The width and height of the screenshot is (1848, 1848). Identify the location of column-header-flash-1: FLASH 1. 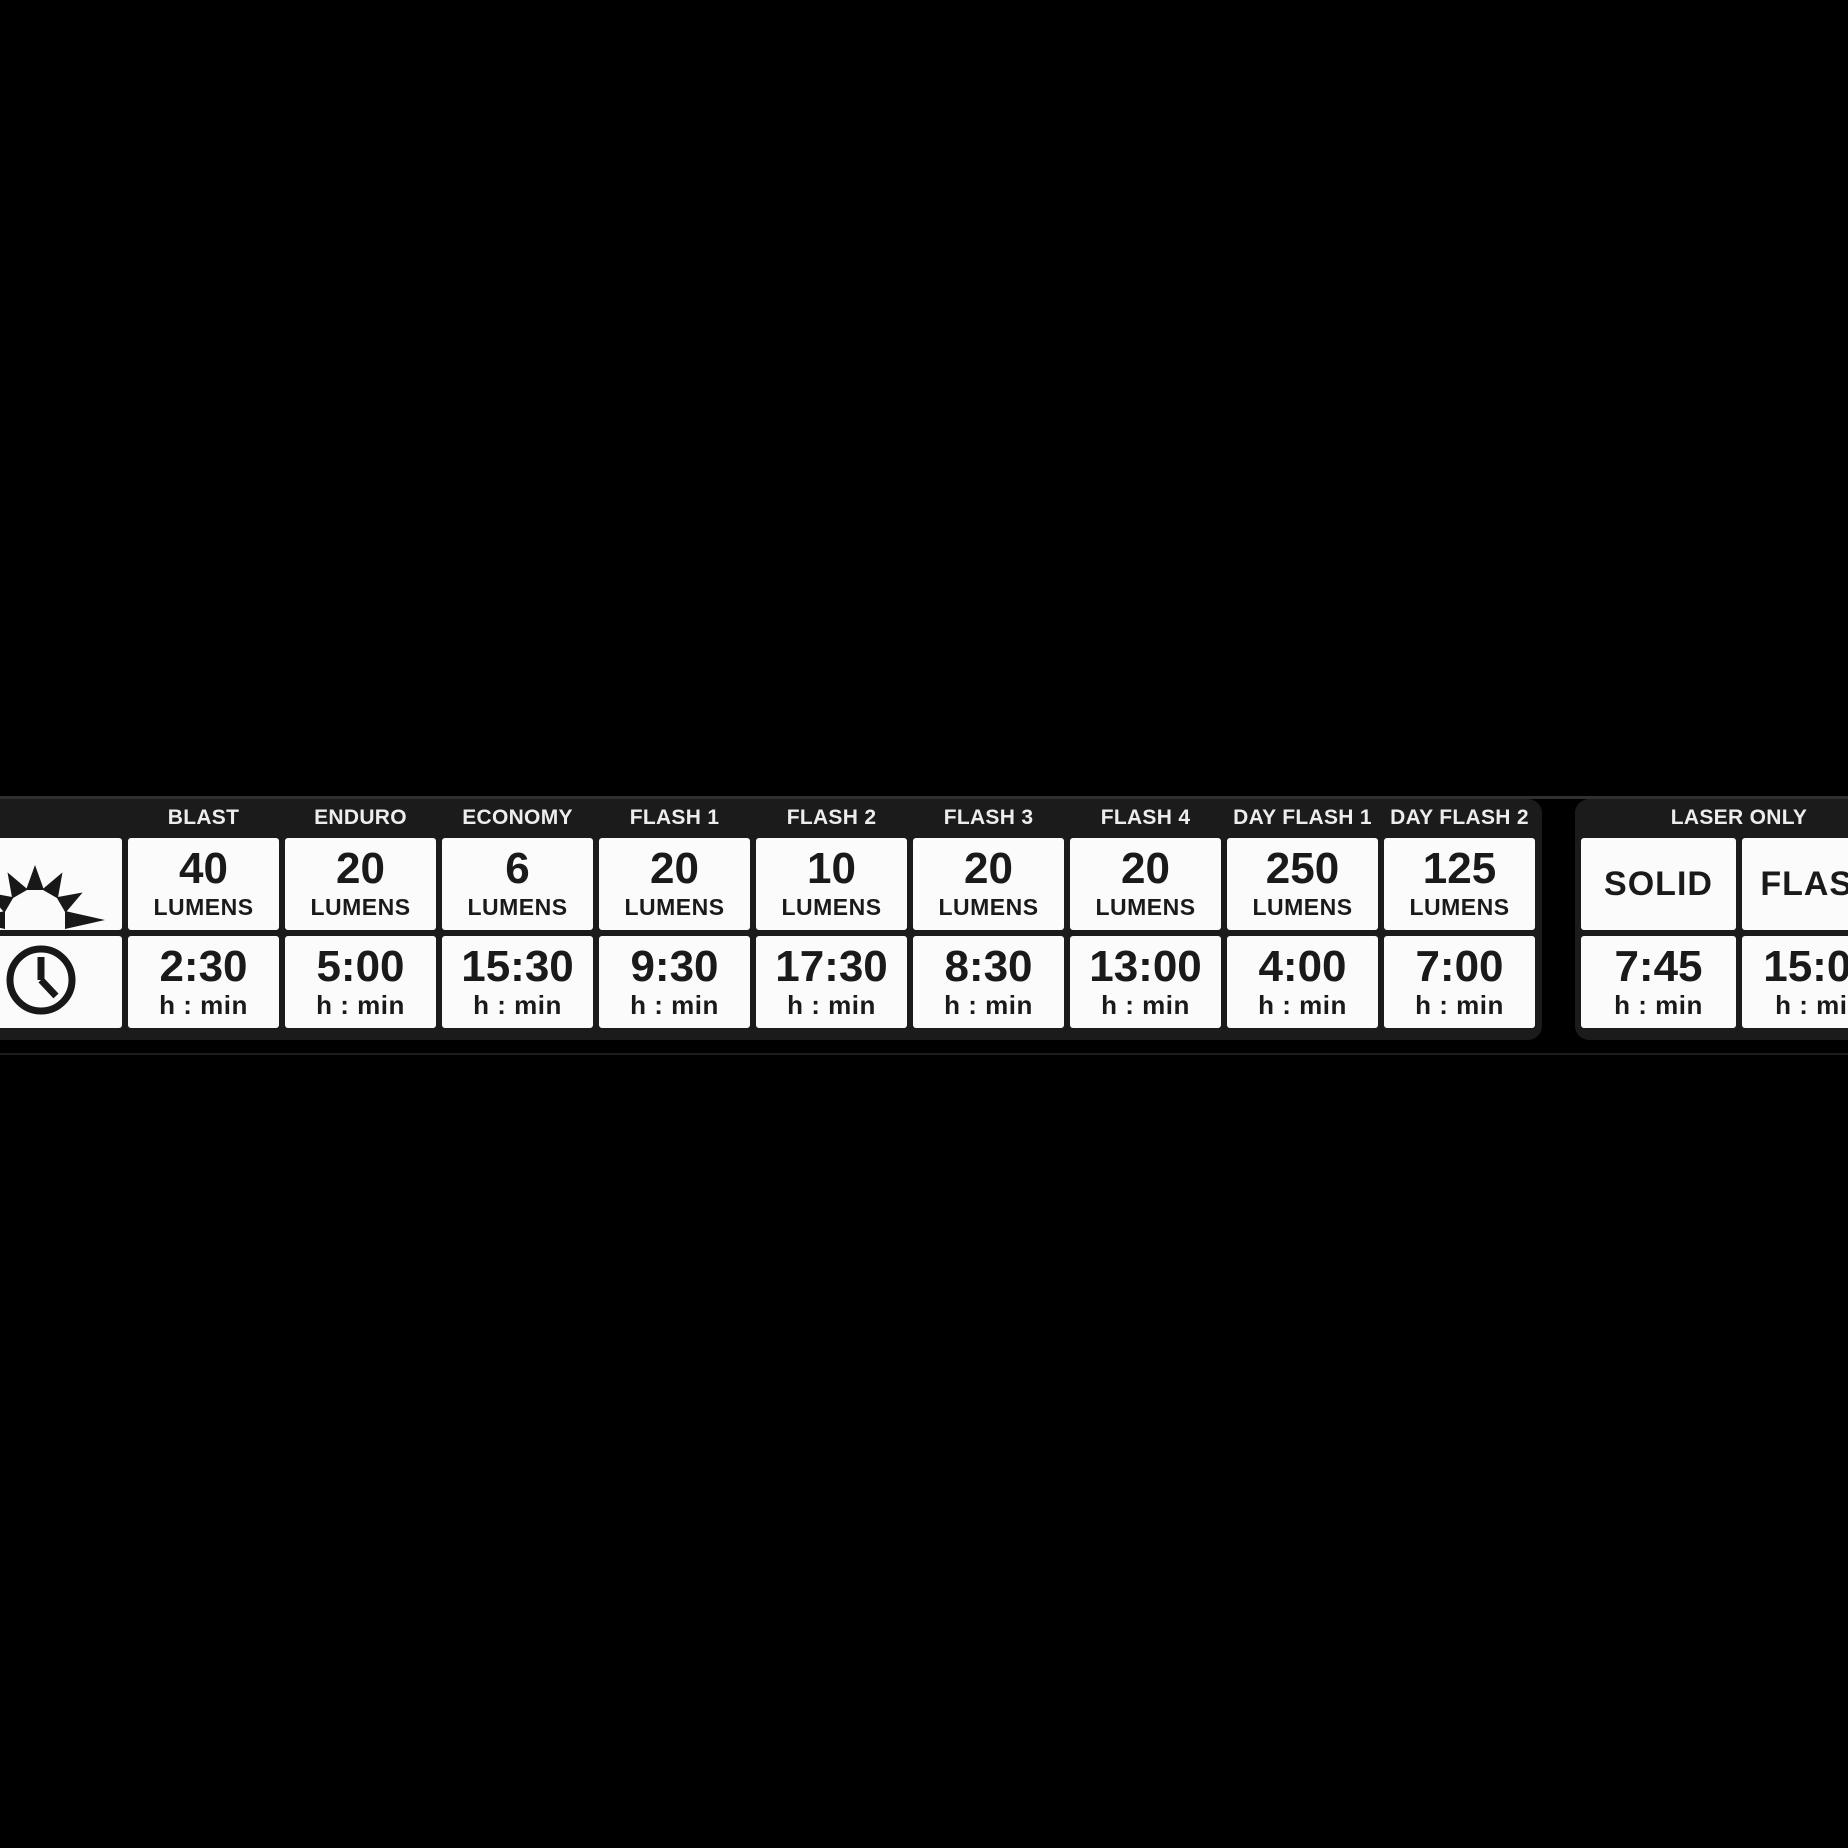
(674, 817).